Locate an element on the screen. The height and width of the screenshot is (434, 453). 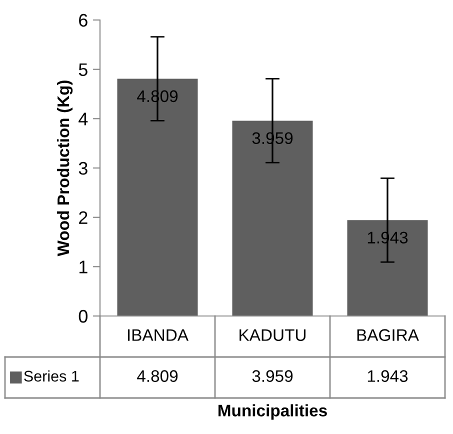
x-tick-label: IBANDA is located at coordinates (158, 335).